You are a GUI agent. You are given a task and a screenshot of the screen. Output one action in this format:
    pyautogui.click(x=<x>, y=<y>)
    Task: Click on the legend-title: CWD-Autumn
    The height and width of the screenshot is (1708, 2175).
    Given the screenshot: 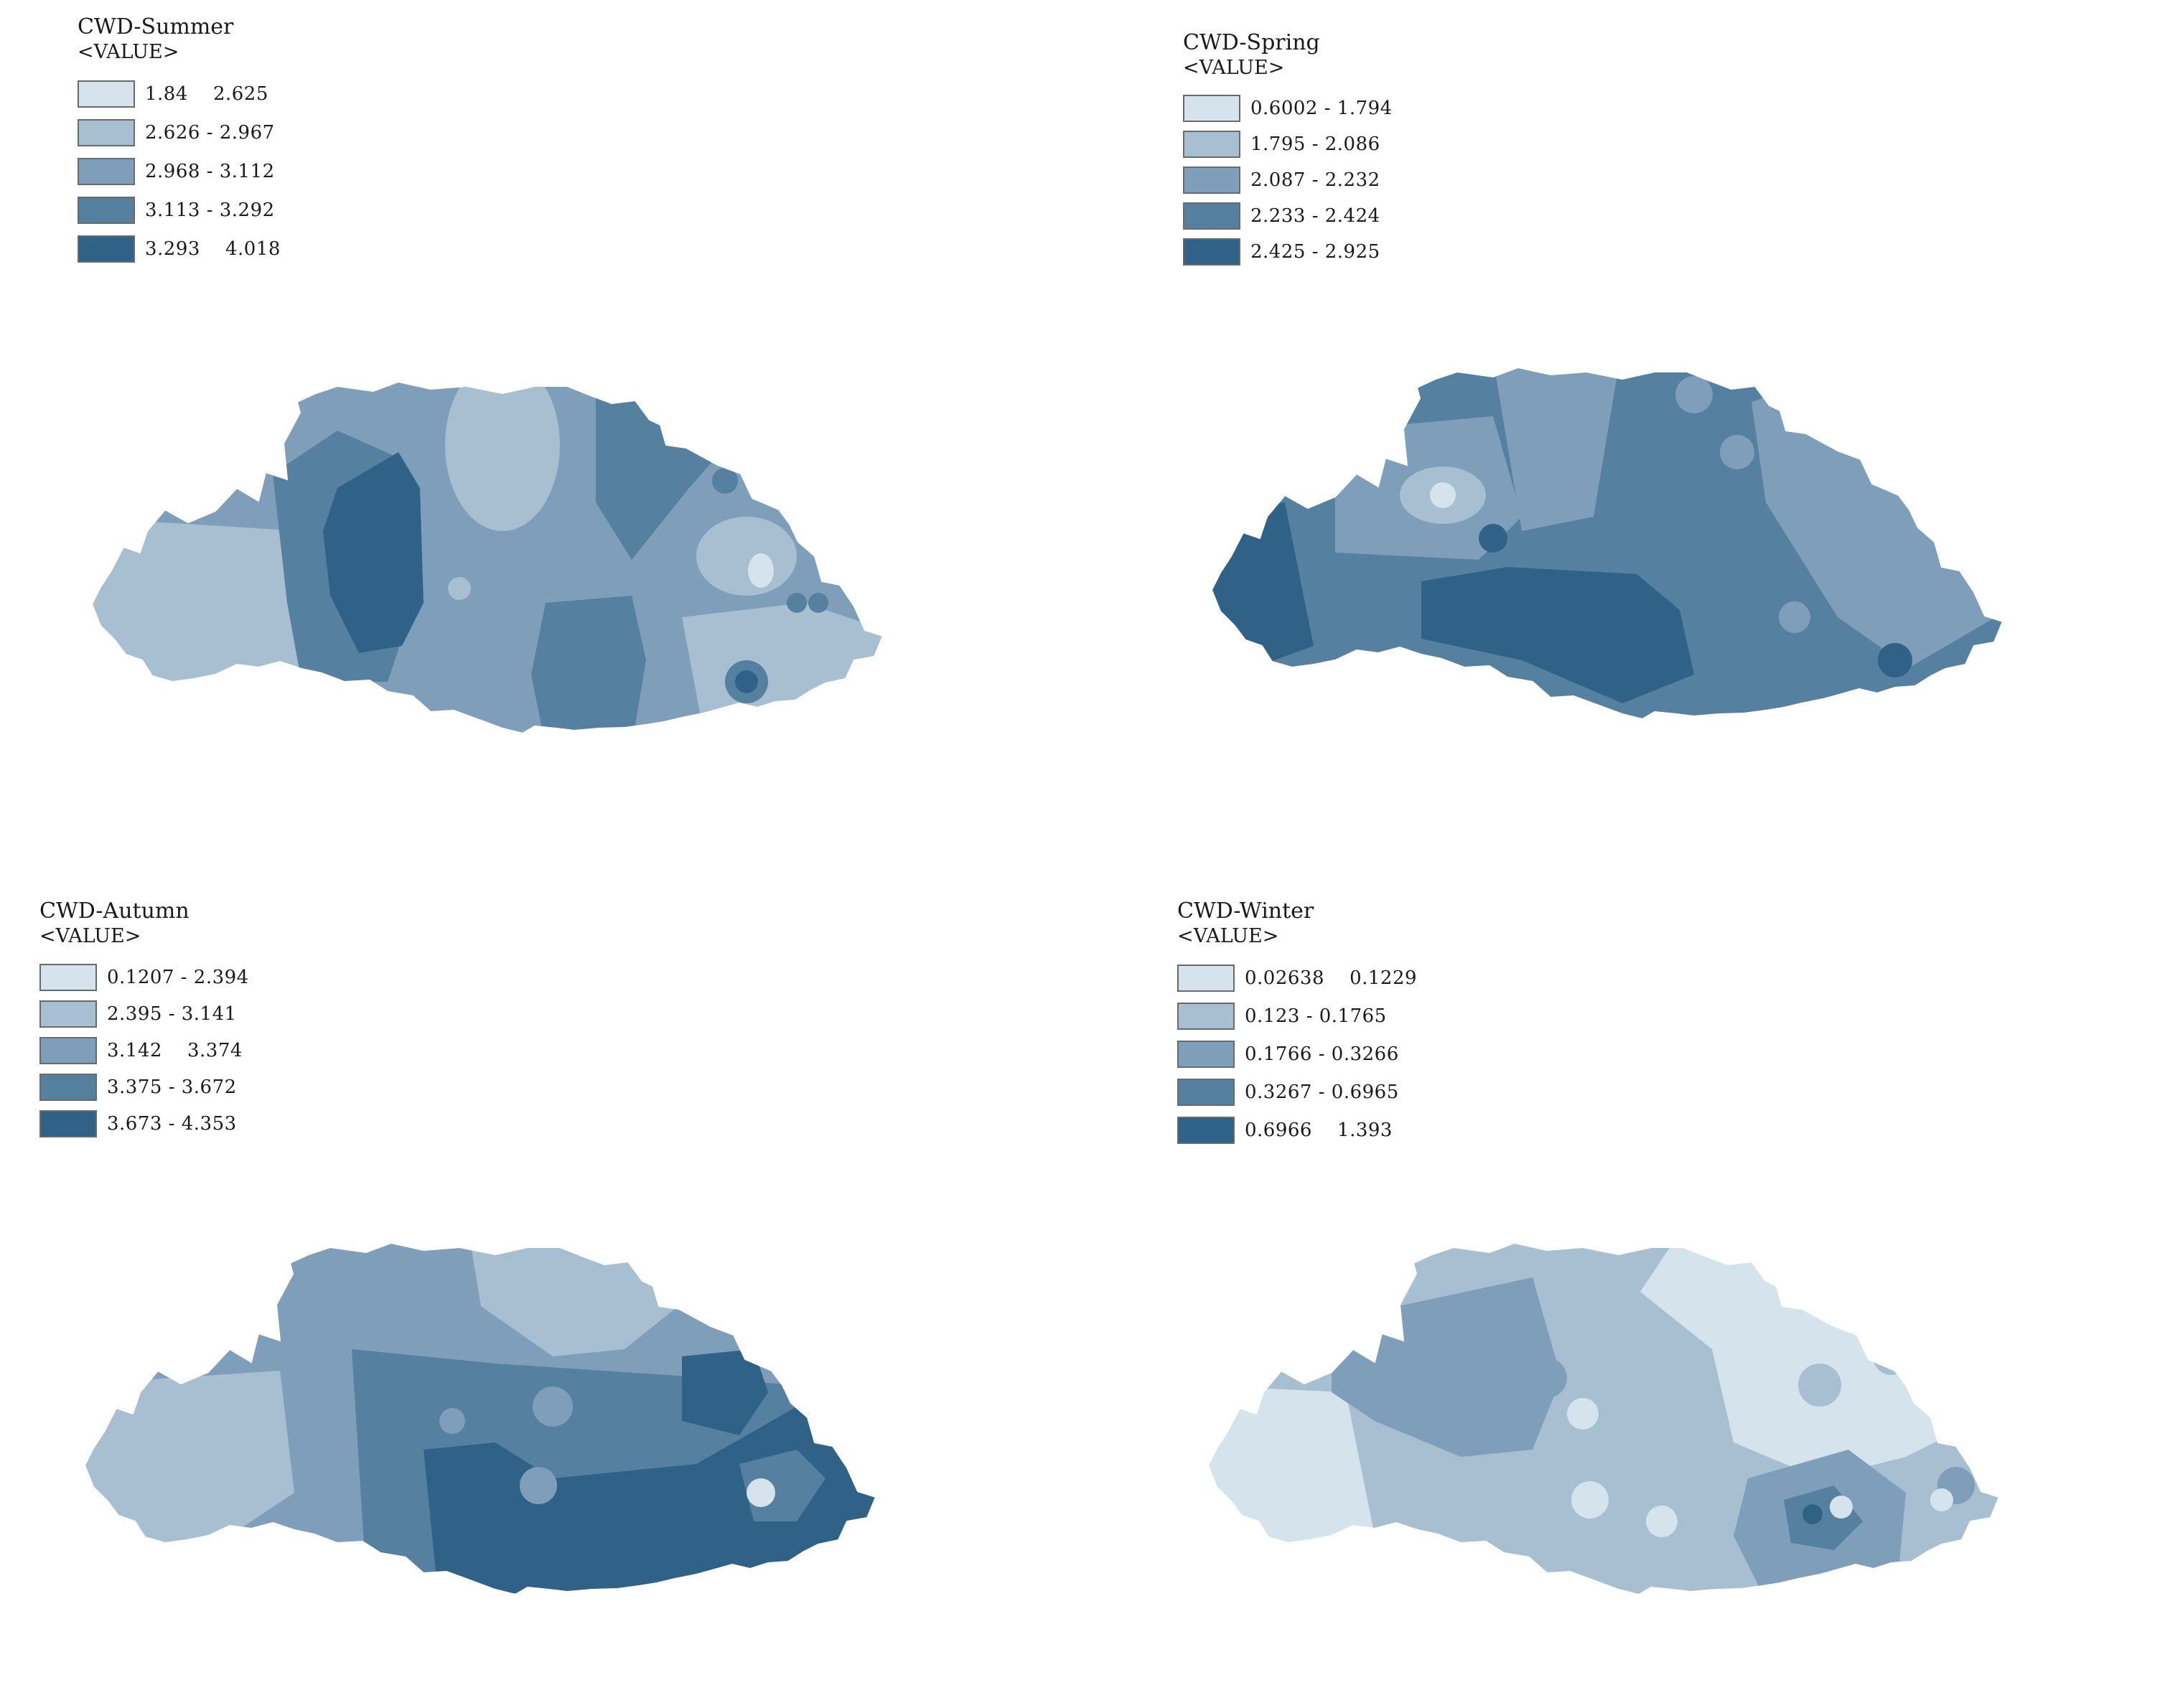 What is the action you would take?
    pyautogui.click(x=114, y=911)
    